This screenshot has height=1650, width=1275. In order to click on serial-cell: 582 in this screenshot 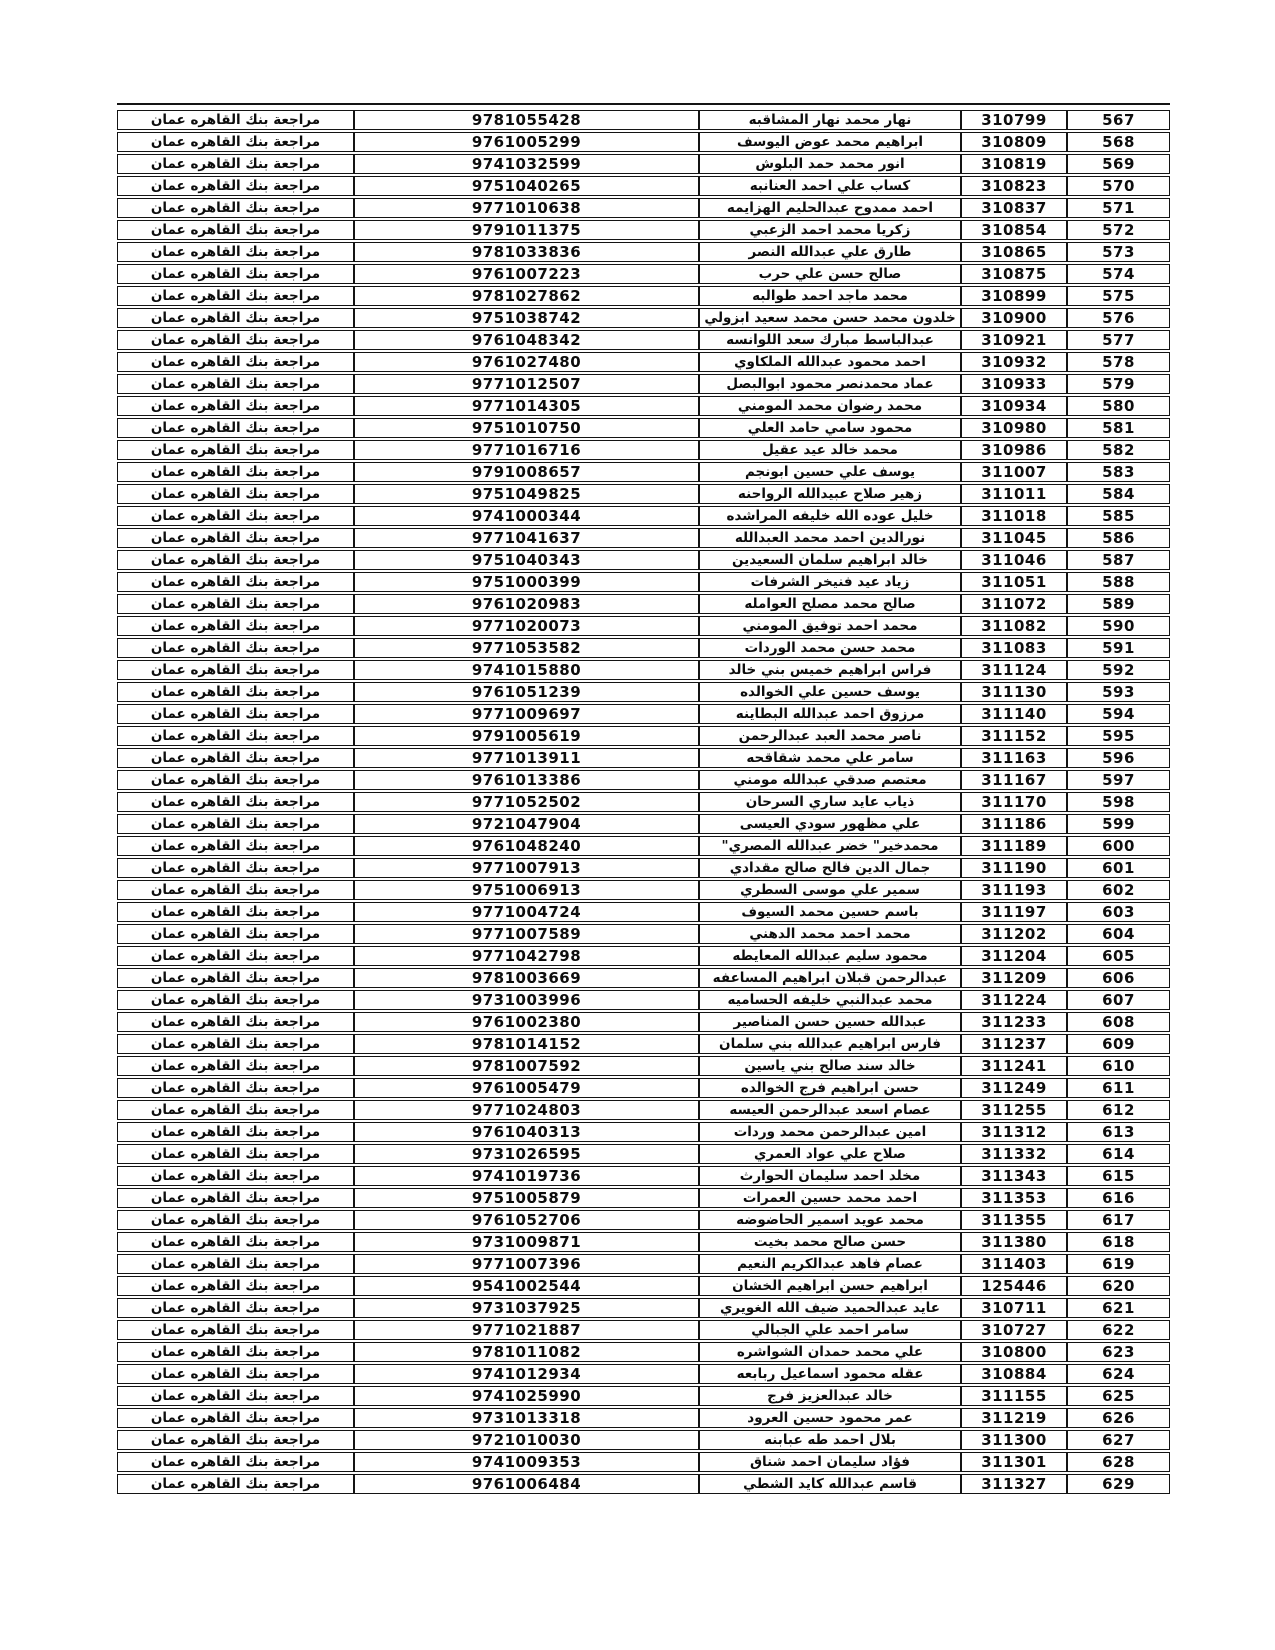, I will do `click(1118, 450)`.